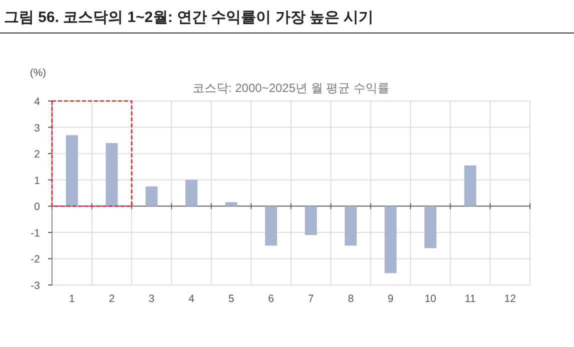  Describe the element at coordinates (189, 17) in the screenshot. I see `chart-title: 그림 56. 코스닥의 1~2월: 연간 수익률이 가장 높은 시기` at that location.